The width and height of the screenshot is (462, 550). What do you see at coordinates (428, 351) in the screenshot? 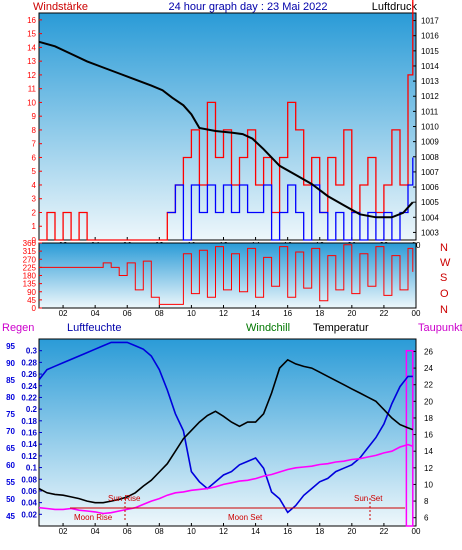
I see `y-temp-tick-label: 26` at bounding box center [428, 351].